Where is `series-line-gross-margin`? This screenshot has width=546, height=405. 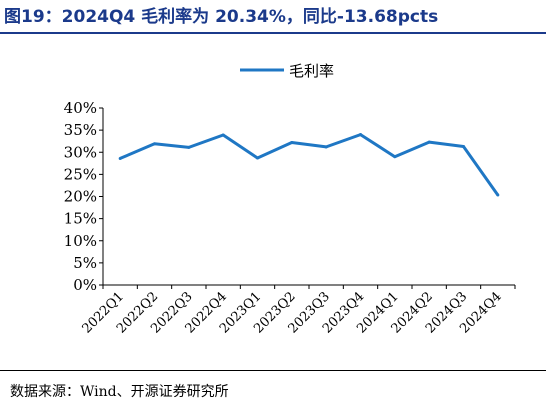
series-line-gross-margin is located at coordinates (309, 164).